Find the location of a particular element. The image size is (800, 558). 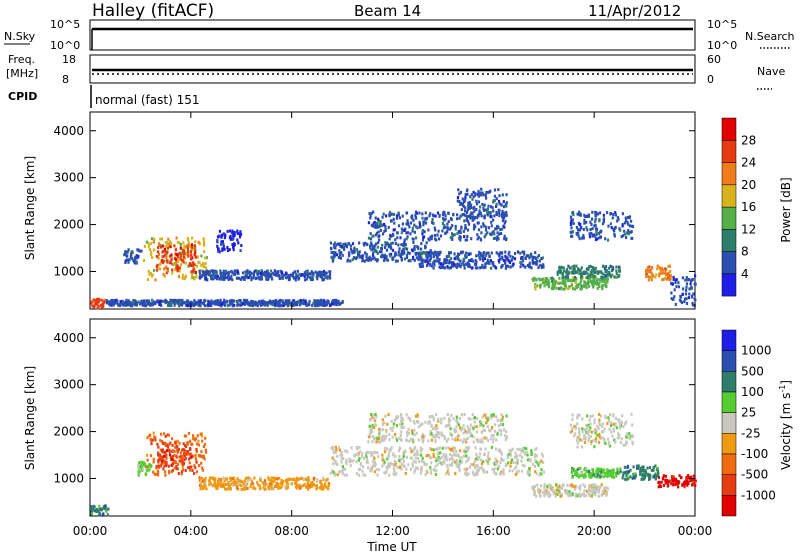

date-title: 11/Apr/2012 is located at coordinates (634, 11).